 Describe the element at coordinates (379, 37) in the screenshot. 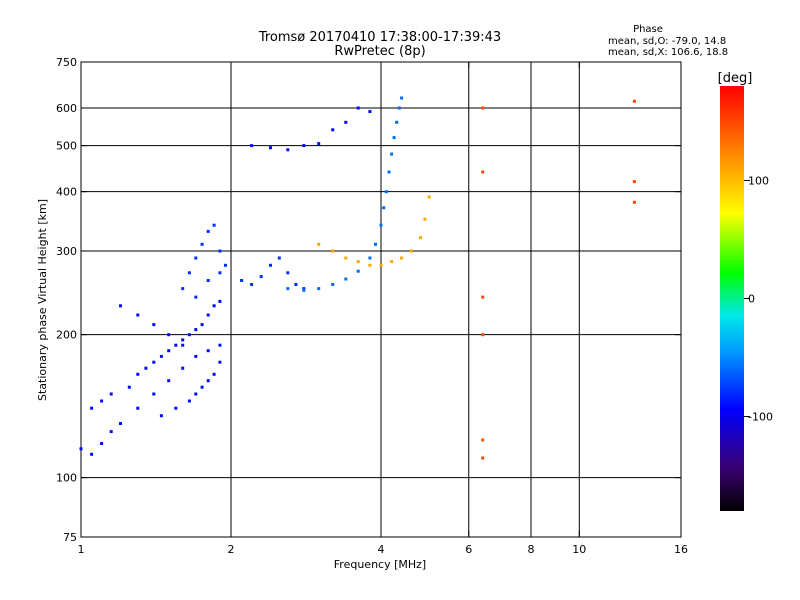

I see `chart-title: Tromsø 20170410 17:38:00-17:39:43` at that location.